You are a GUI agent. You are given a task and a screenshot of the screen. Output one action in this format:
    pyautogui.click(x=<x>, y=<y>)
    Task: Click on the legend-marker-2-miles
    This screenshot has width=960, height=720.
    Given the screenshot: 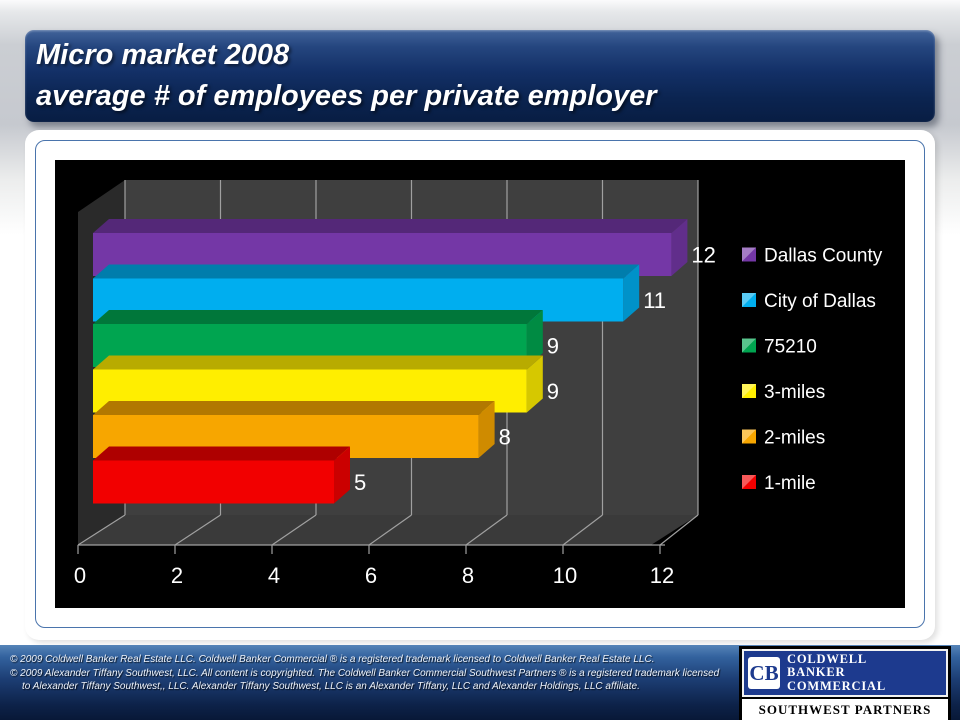 What is the action you would take?
    pyautogui.click(x=749, y=436)
    